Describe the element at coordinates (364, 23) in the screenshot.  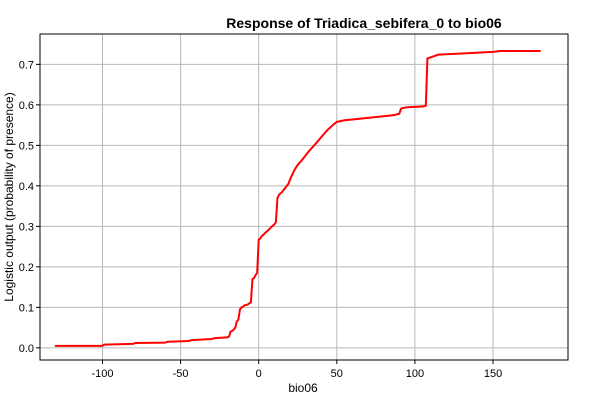
I see `chart-title: Response of Triadica_sebifera_0 to bio06` at that location.